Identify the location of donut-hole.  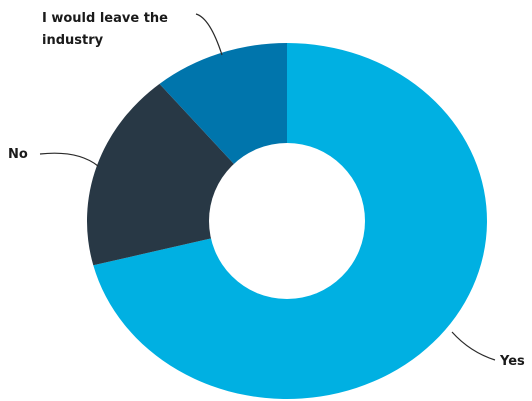
(287, 221).